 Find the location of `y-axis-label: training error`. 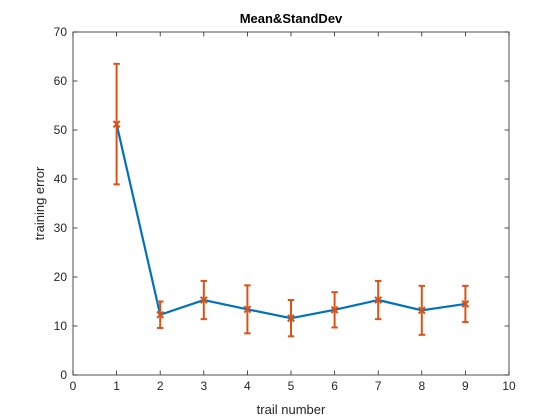

y-axis-label: training error is located at coordinates (39, 203).